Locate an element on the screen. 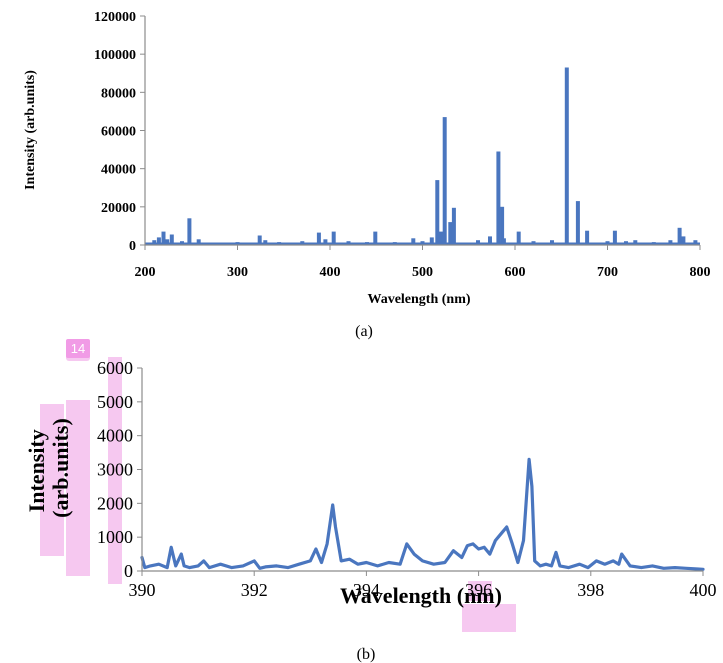 This screenshot has height=663, width=723. y-tick-labels-b: 0 1000 2000 3000 4000 5000 6000 is located at coordinates (115, 469).